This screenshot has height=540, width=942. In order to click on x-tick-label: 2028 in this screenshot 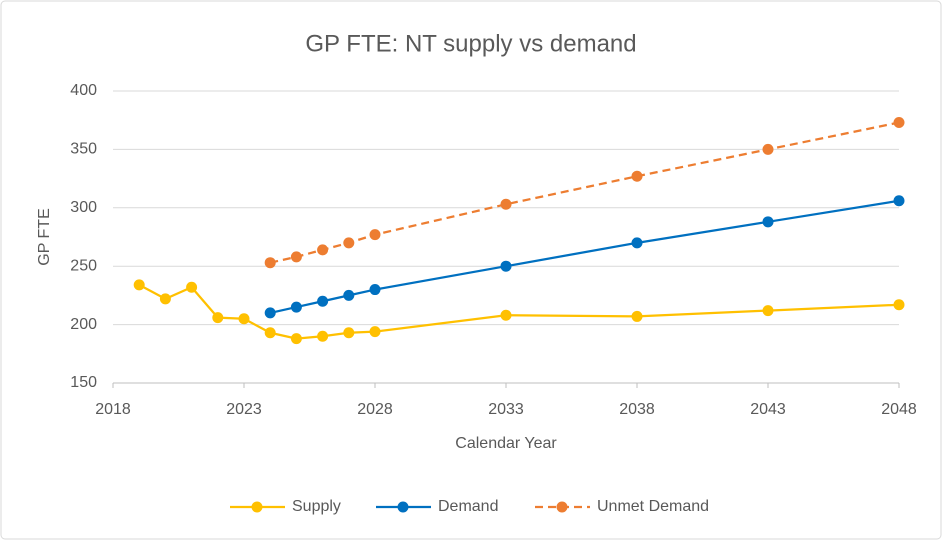, I will do `click(375, 409)`.